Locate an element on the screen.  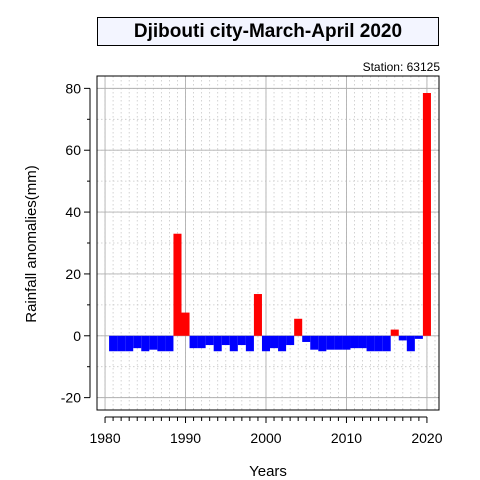
y-tick-label: 80 is located at coordinates (73, 88).